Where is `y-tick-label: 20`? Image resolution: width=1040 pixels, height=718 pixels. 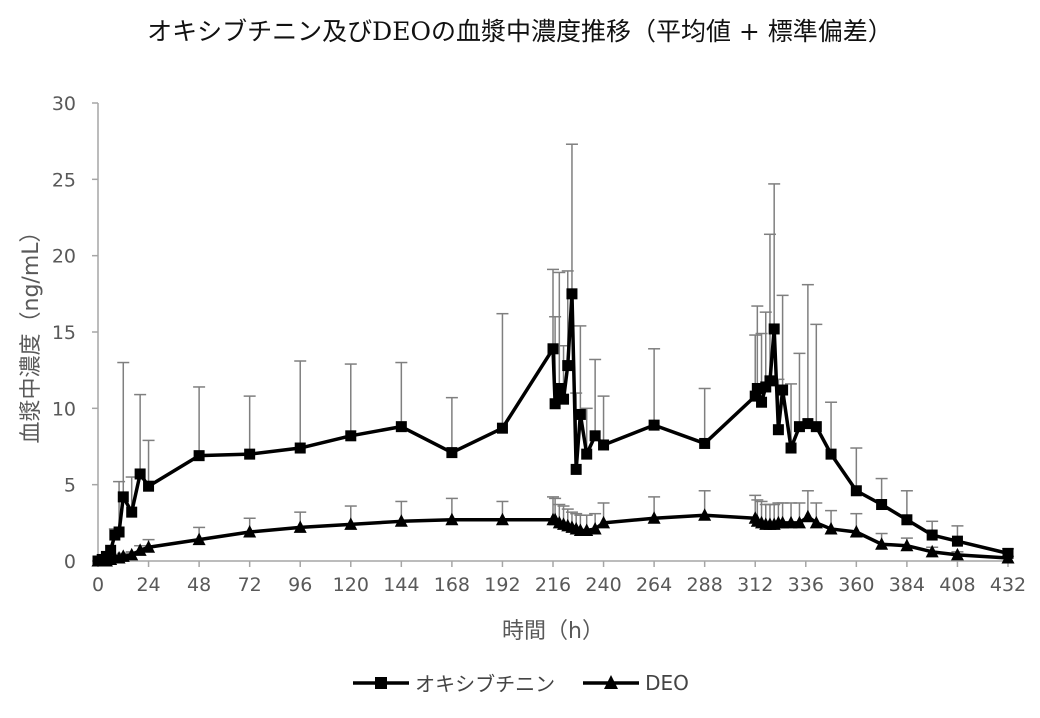
y-tick-label: 20 is located at coordinates (64, 257).